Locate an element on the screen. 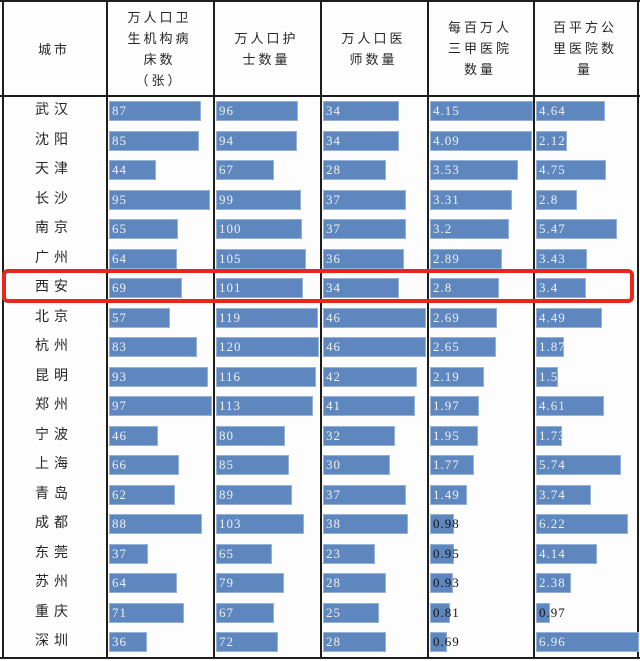 The width and height of the screenshot is (640, 661). bar-value-label: 0.81 is located at coordinates (446, 612).